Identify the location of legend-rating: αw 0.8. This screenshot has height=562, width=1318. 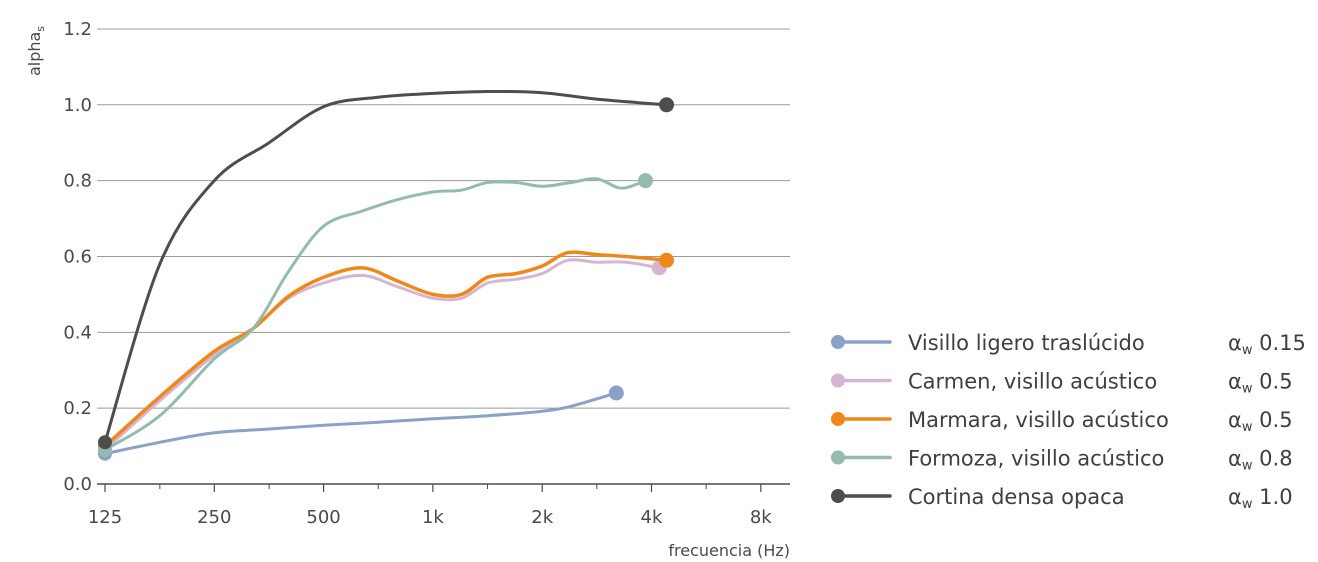
(1260, 460).